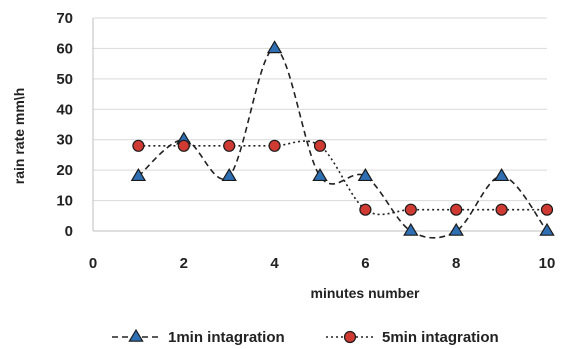  What do you see at coordinates (226, 337) in the screenshot?
I see `legend-label-0: 1min intagration` at bounding box center [226, 337].